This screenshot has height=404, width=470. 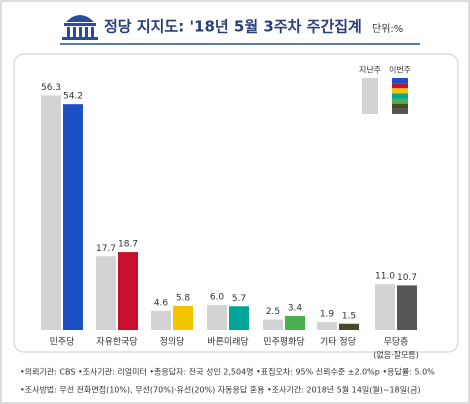 What do you see at coordinates (327, 315) in the screenshot?
I see `value-label: 1.9` at bounding box center [327, 315].